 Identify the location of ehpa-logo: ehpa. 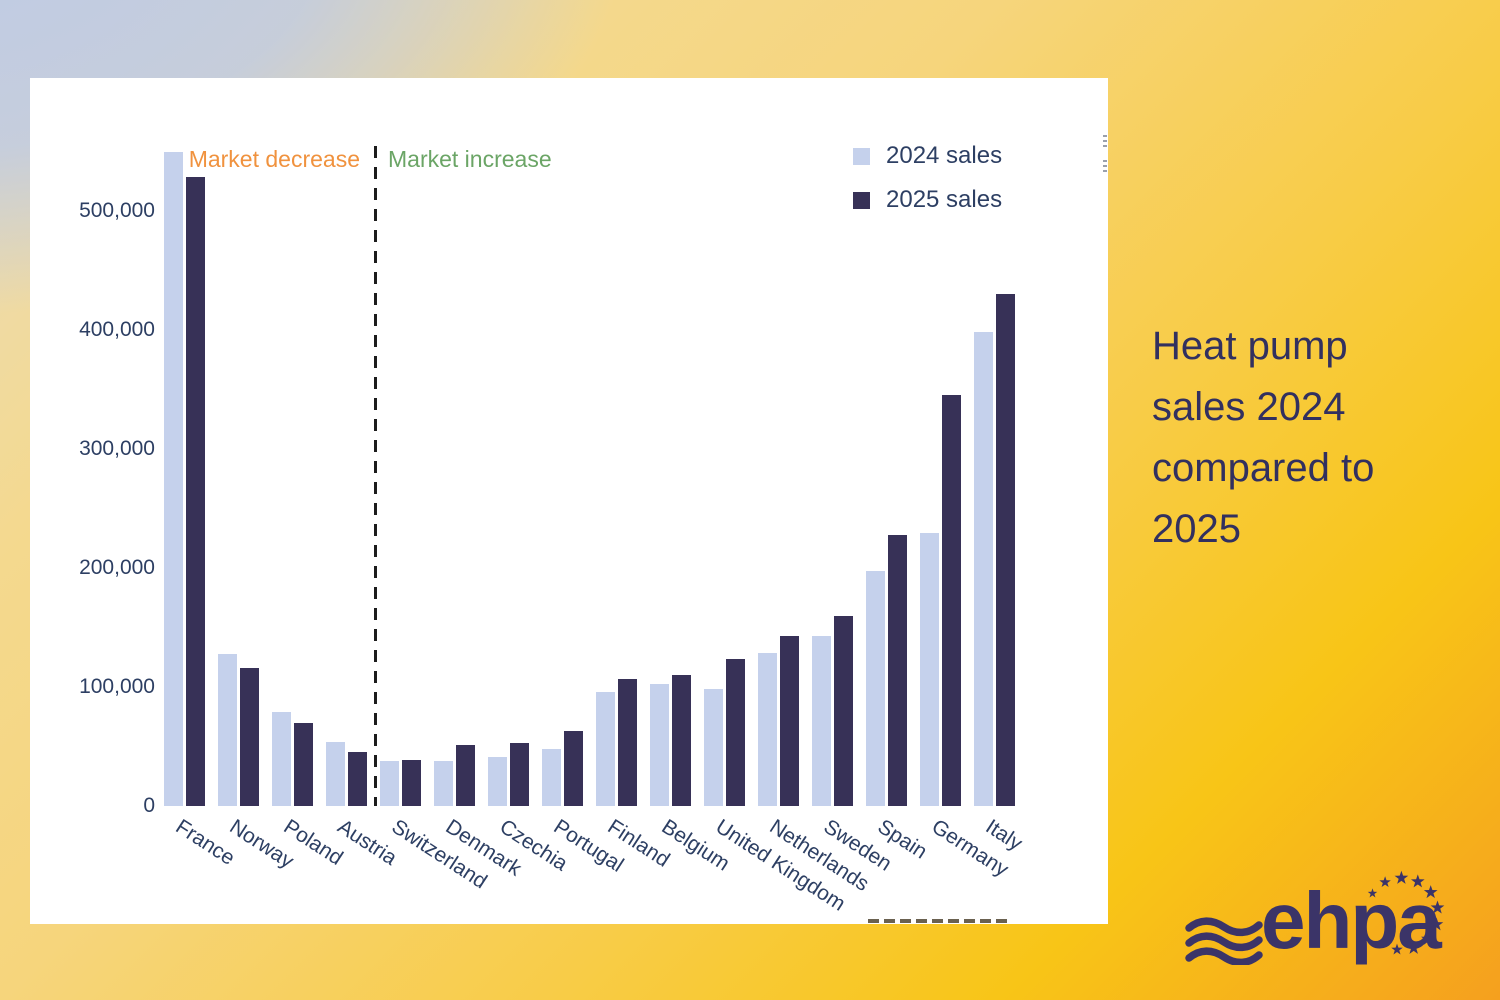
(1330, 922).